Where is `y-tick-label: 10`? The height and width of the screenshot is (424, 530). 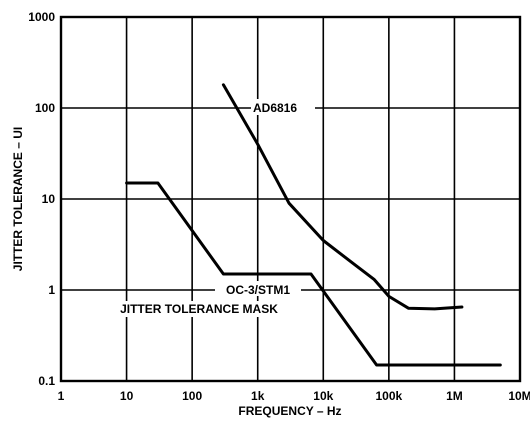
y-tick-label: 10 is located at coordinates (49, 199).